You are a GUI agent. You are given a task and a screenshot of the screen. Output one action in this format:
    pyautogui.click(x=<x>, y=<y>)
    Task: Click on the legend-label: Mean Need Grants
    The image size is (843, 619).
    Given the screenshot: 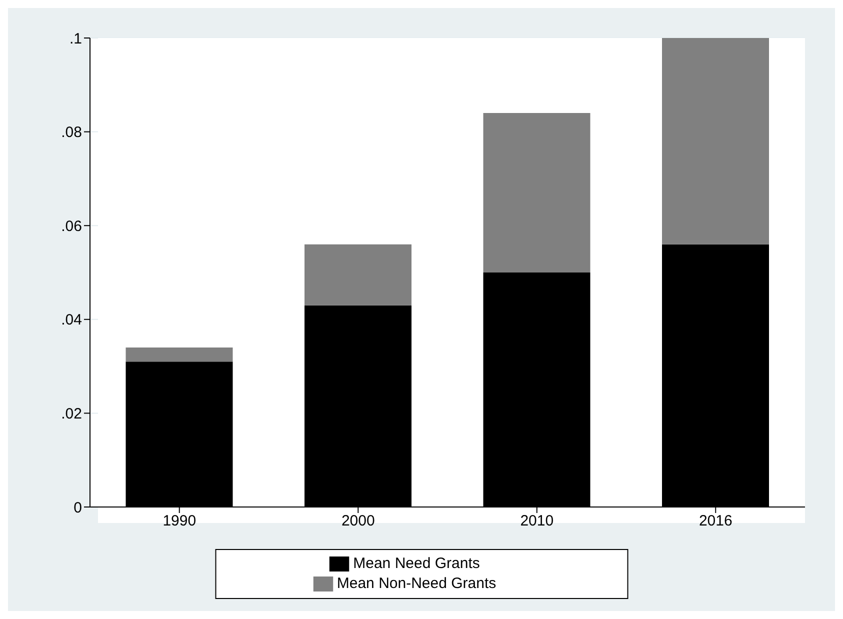 What is the action you would take?
    pyautogui.click(x=416, y=563)
    